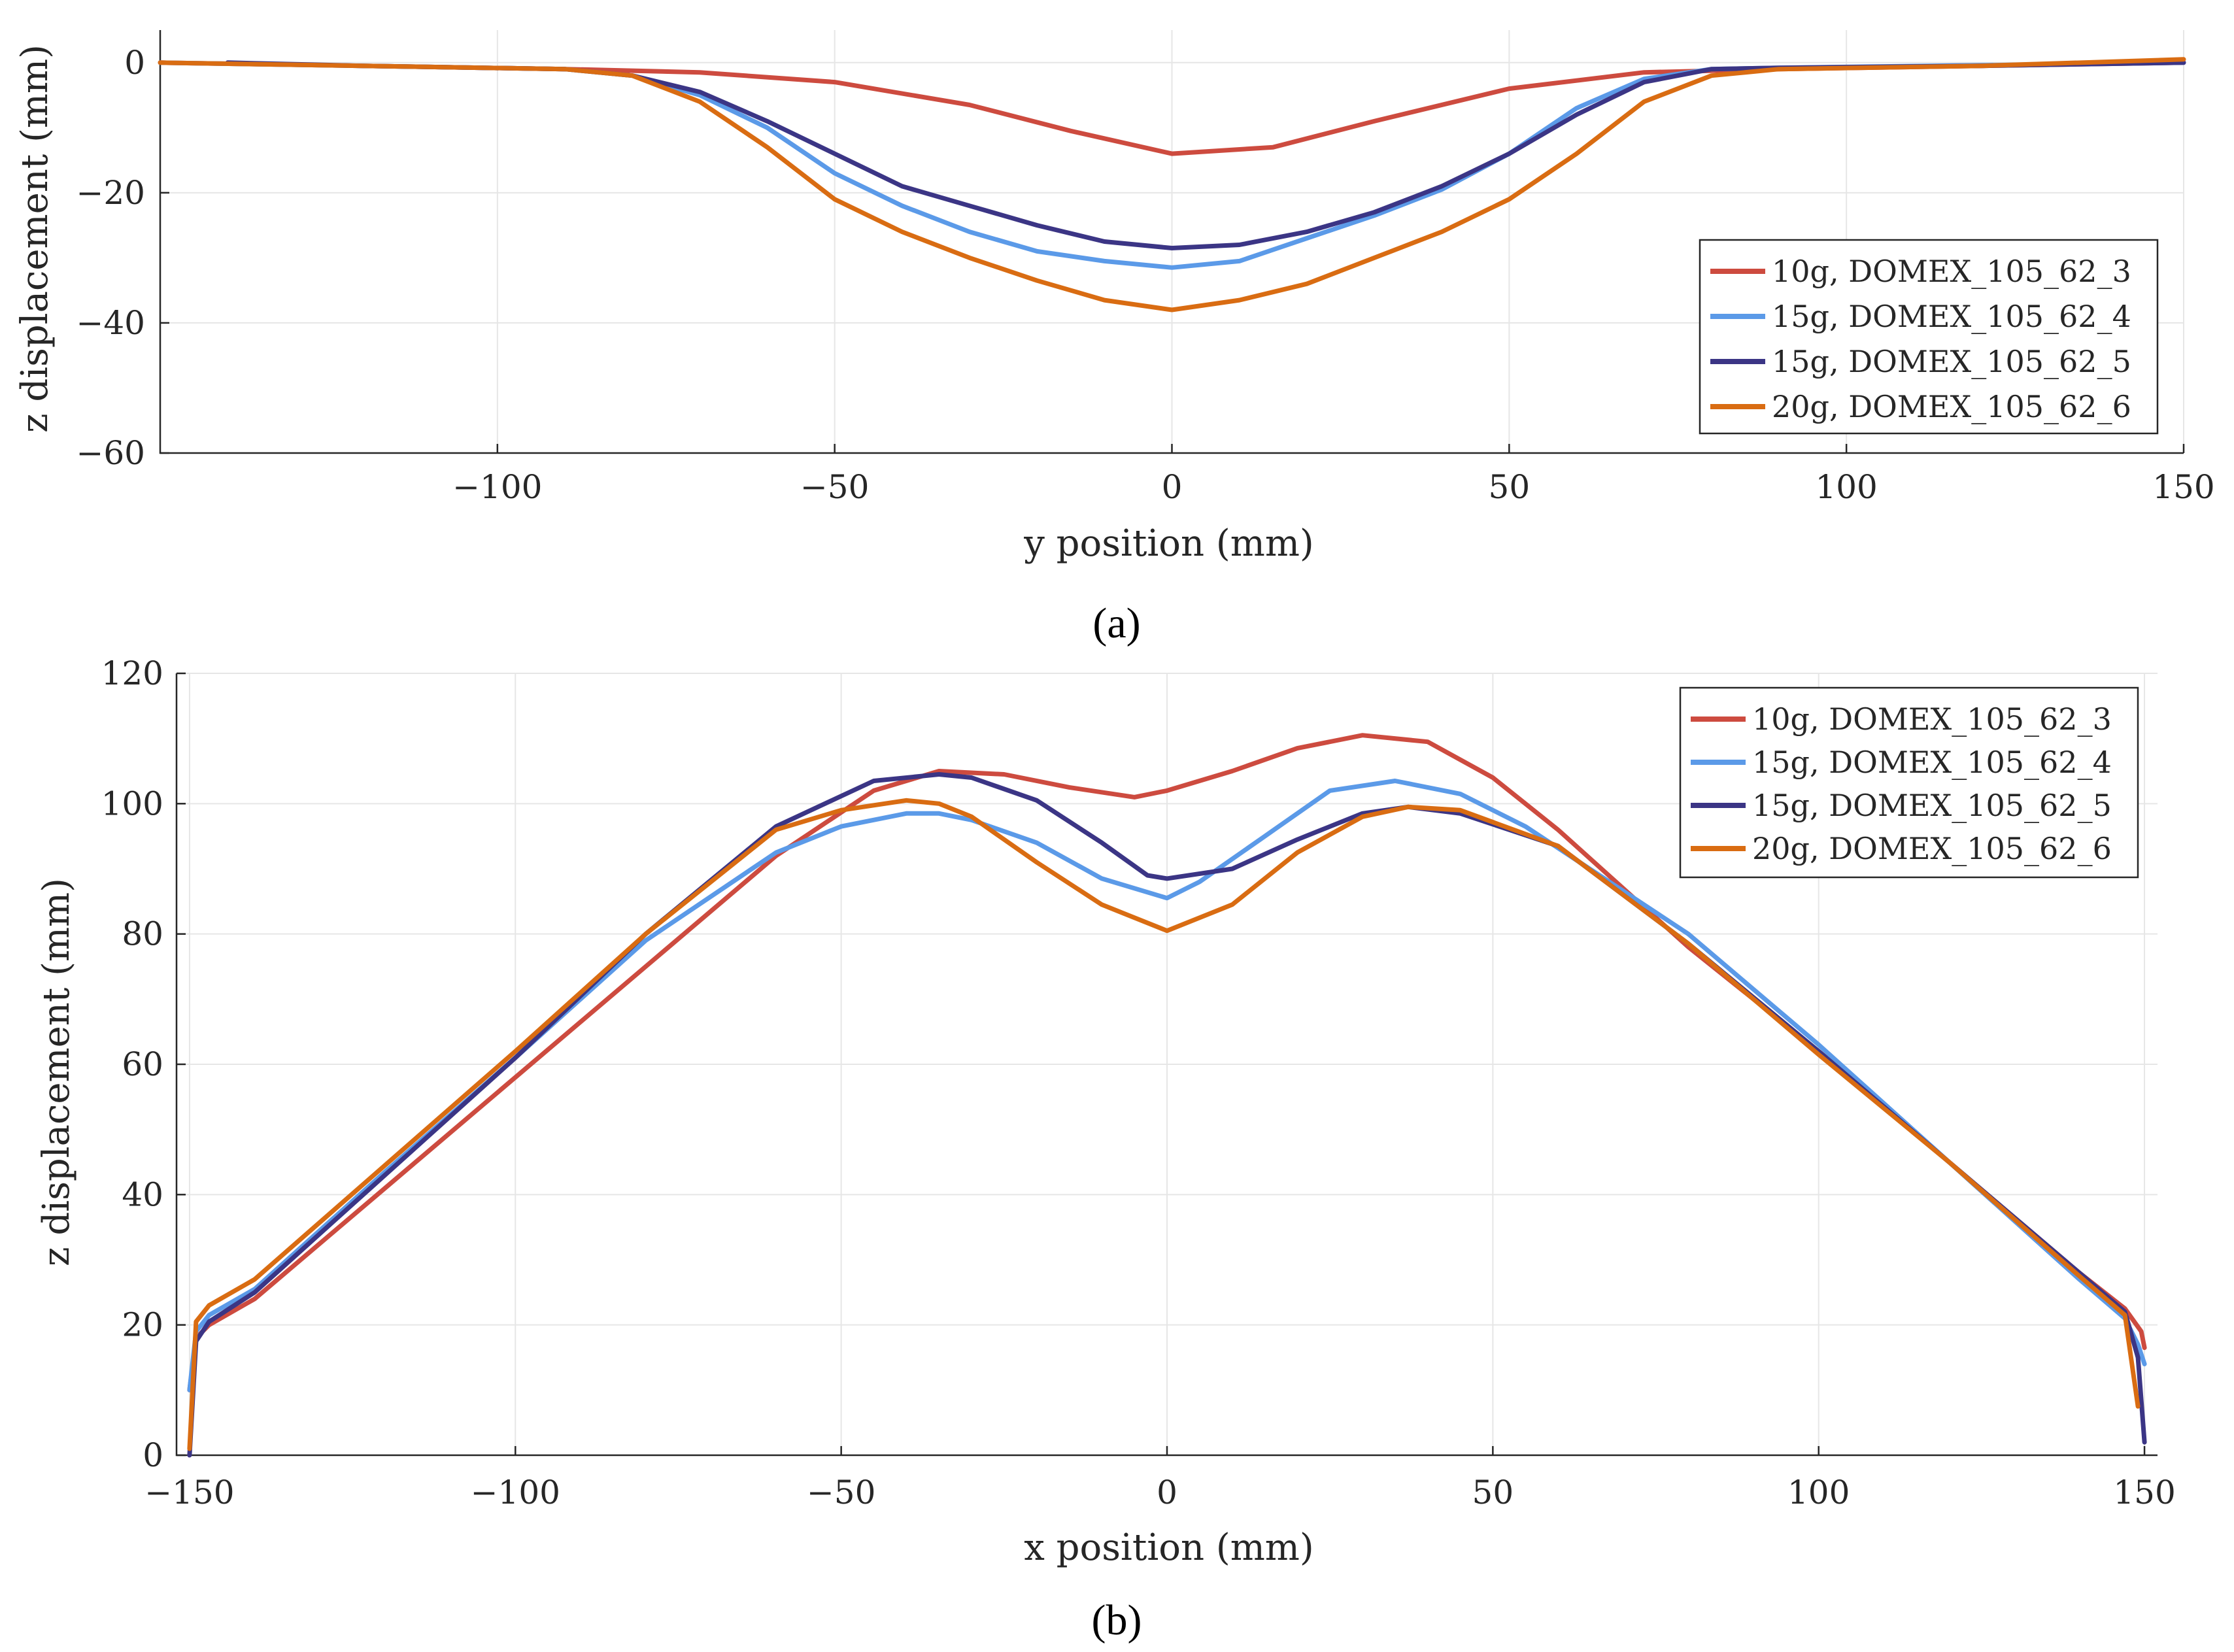 Image resolution: width=2234 pixels, height=1652 pixels. Describe the element at coordinates (132, 673) in the screenshot. I see `y-tick-label-b-6: 120` at that location.